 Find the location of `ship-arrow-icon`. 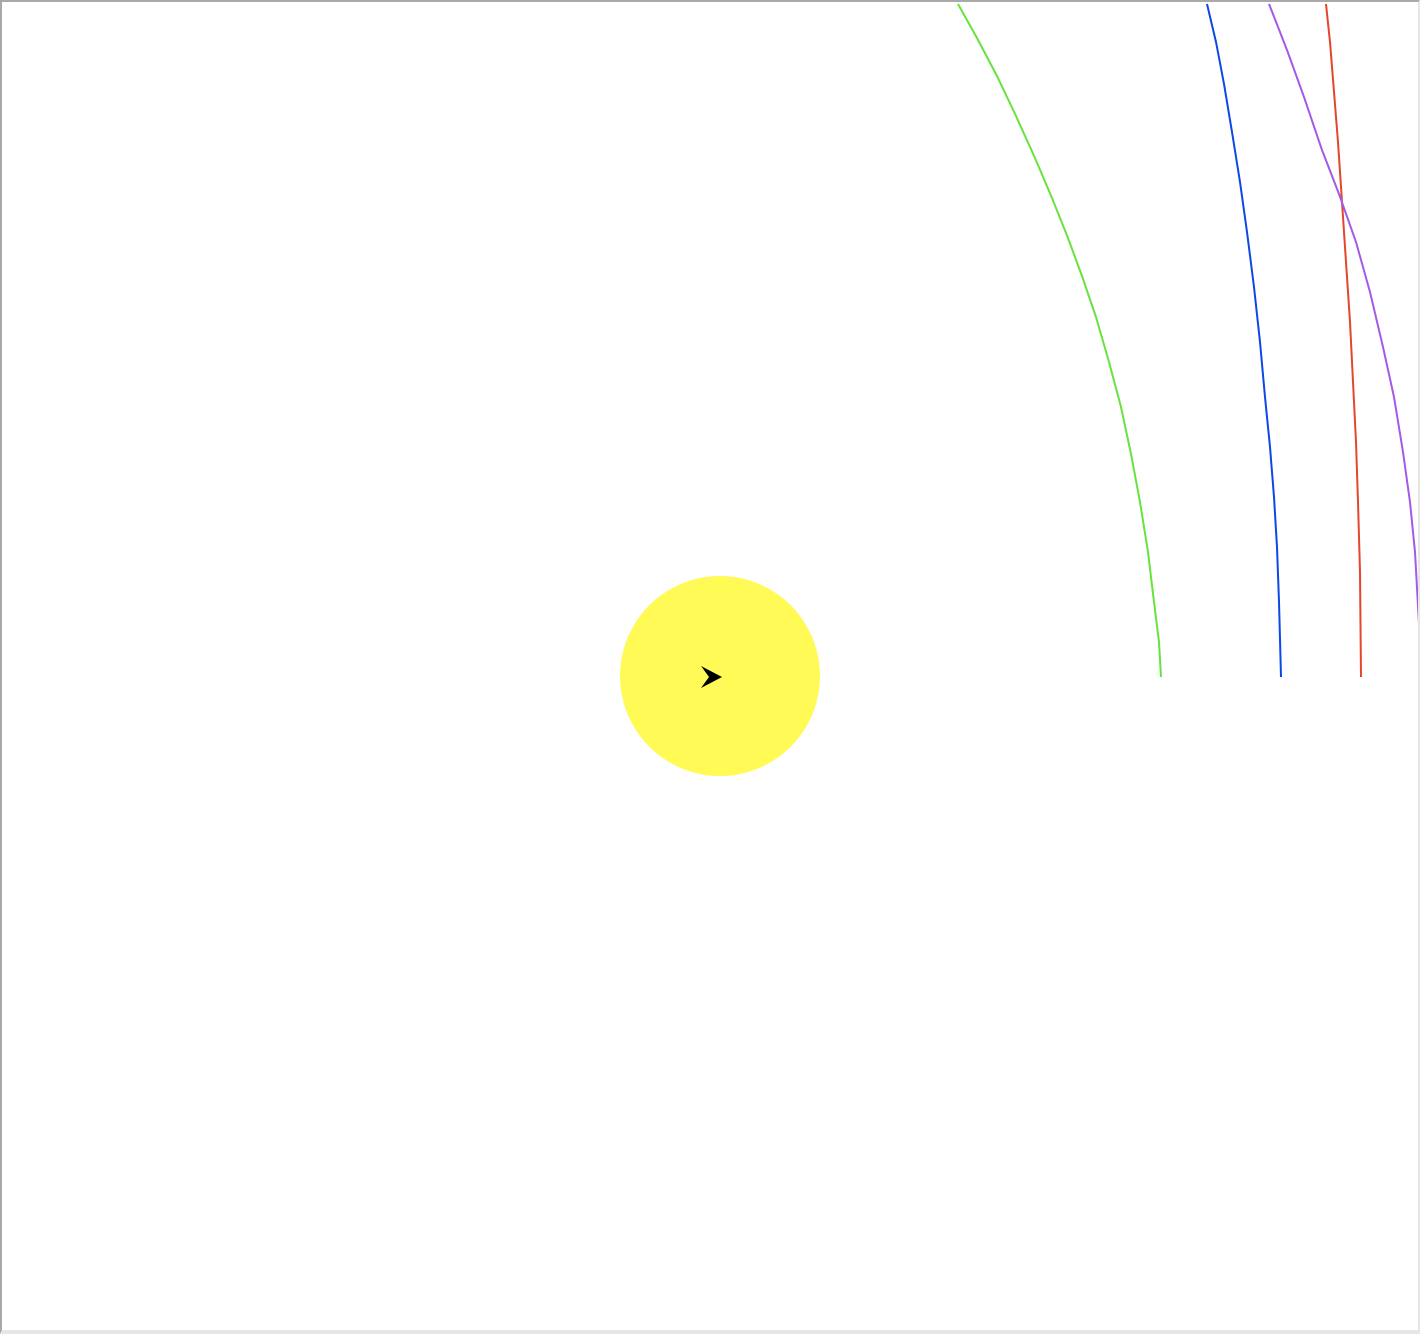

ship-arrow-icon is located at coordinates (711, 677).